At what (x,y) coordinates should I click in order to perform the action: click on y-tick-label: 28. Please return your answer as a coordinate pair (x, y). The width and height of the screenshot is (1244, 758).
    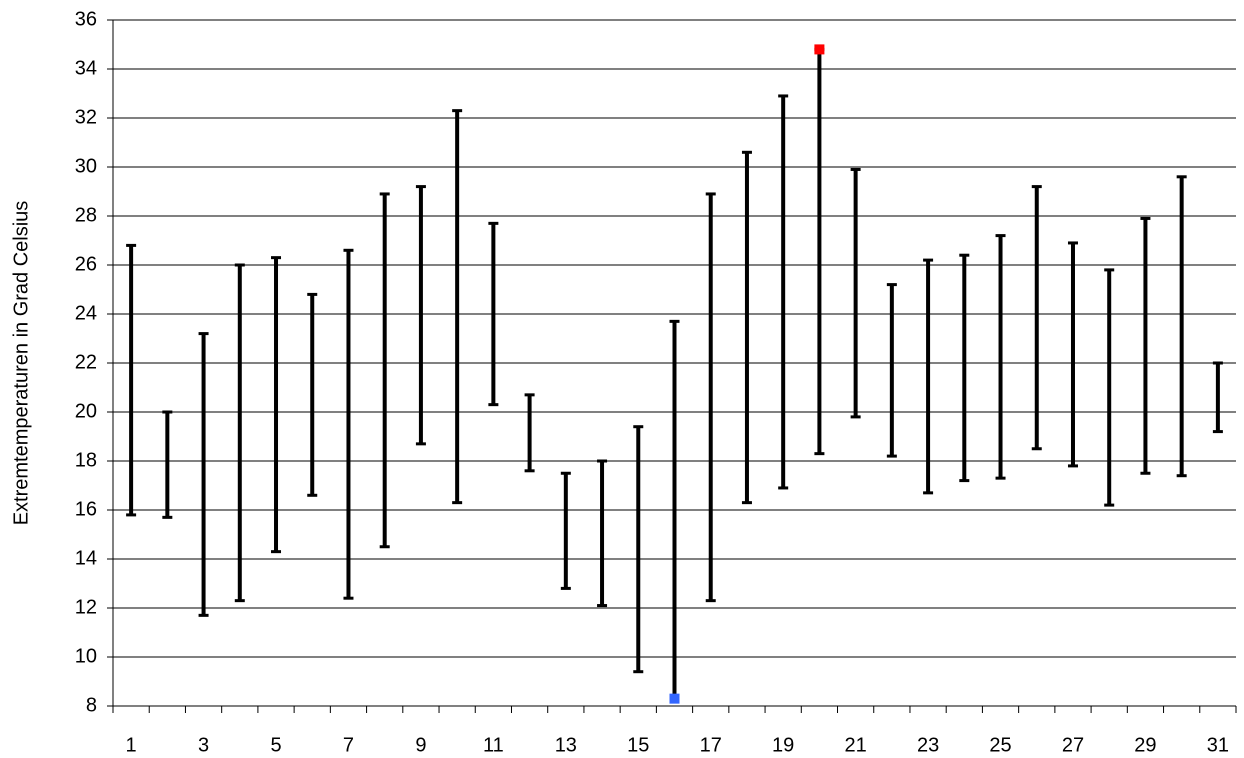
    Looking at the image, I should click on (86, 215).